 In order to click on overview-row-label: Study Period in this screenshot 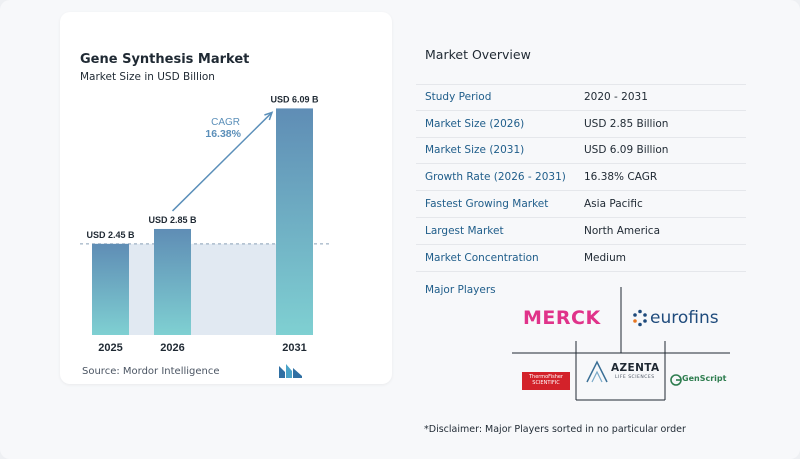, I will do `click(458, 97)`.